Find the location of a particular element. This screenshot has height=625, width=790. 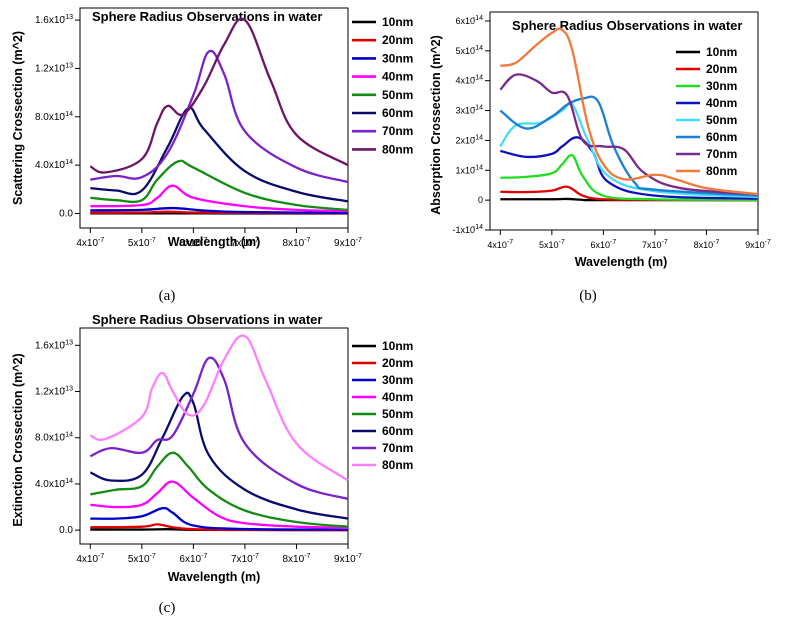

series-group-a is located at coordinates (219, 116).